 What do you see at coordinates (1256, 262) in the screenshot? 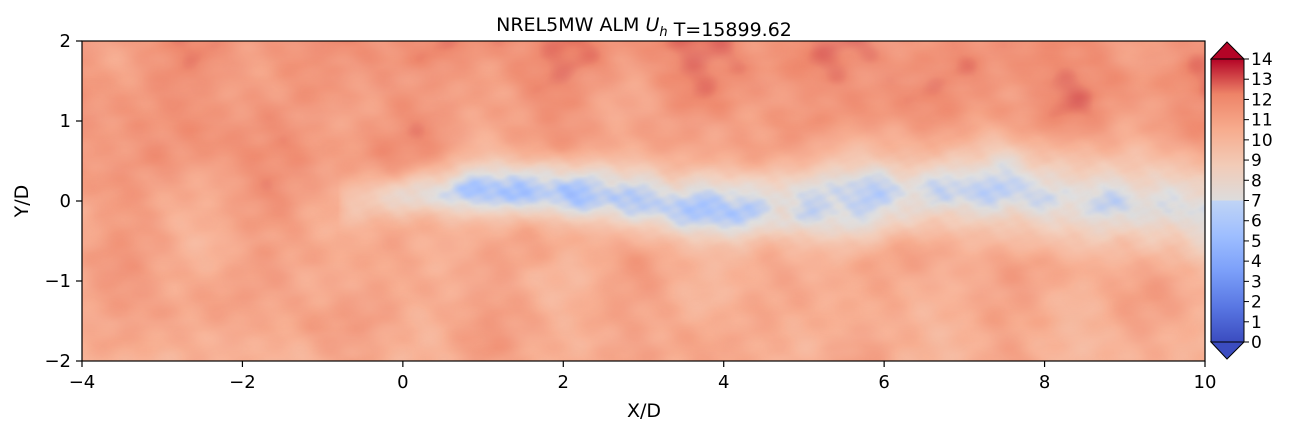
I see `colorbar-tick-label: 4` at bounding box center [1256, 262].